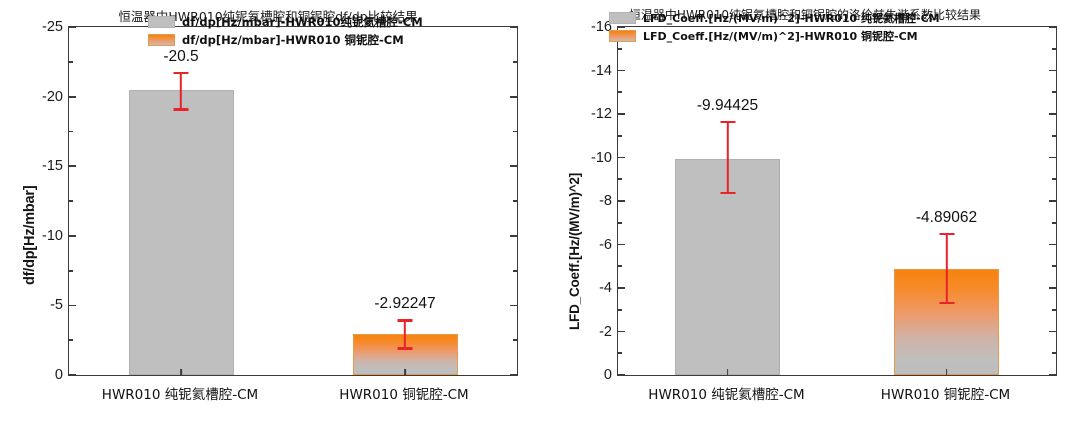  Describe the element at coordinates (791, 18) in the screenshot. I see `legend-label: LFD_Coeff.[Hz/(MV/m)^2]-HWR010 纯铌氦槽腔-CM` at that location.